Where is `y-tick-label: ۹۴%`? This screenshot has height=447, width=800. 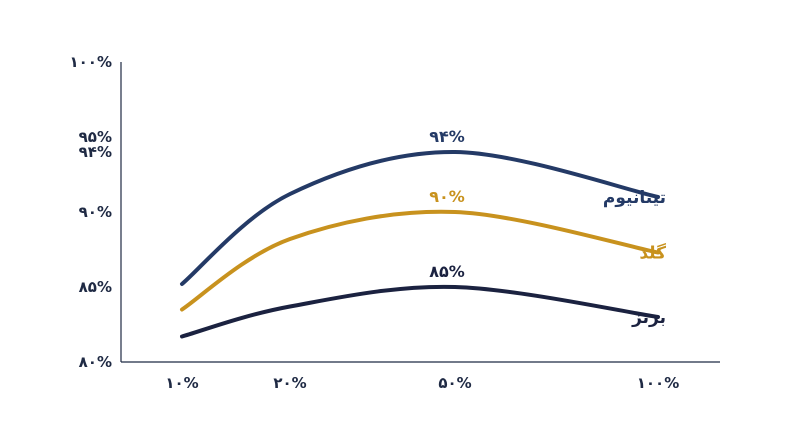 y-tick-label: ۹۴% is located at coordinates (95, 152).